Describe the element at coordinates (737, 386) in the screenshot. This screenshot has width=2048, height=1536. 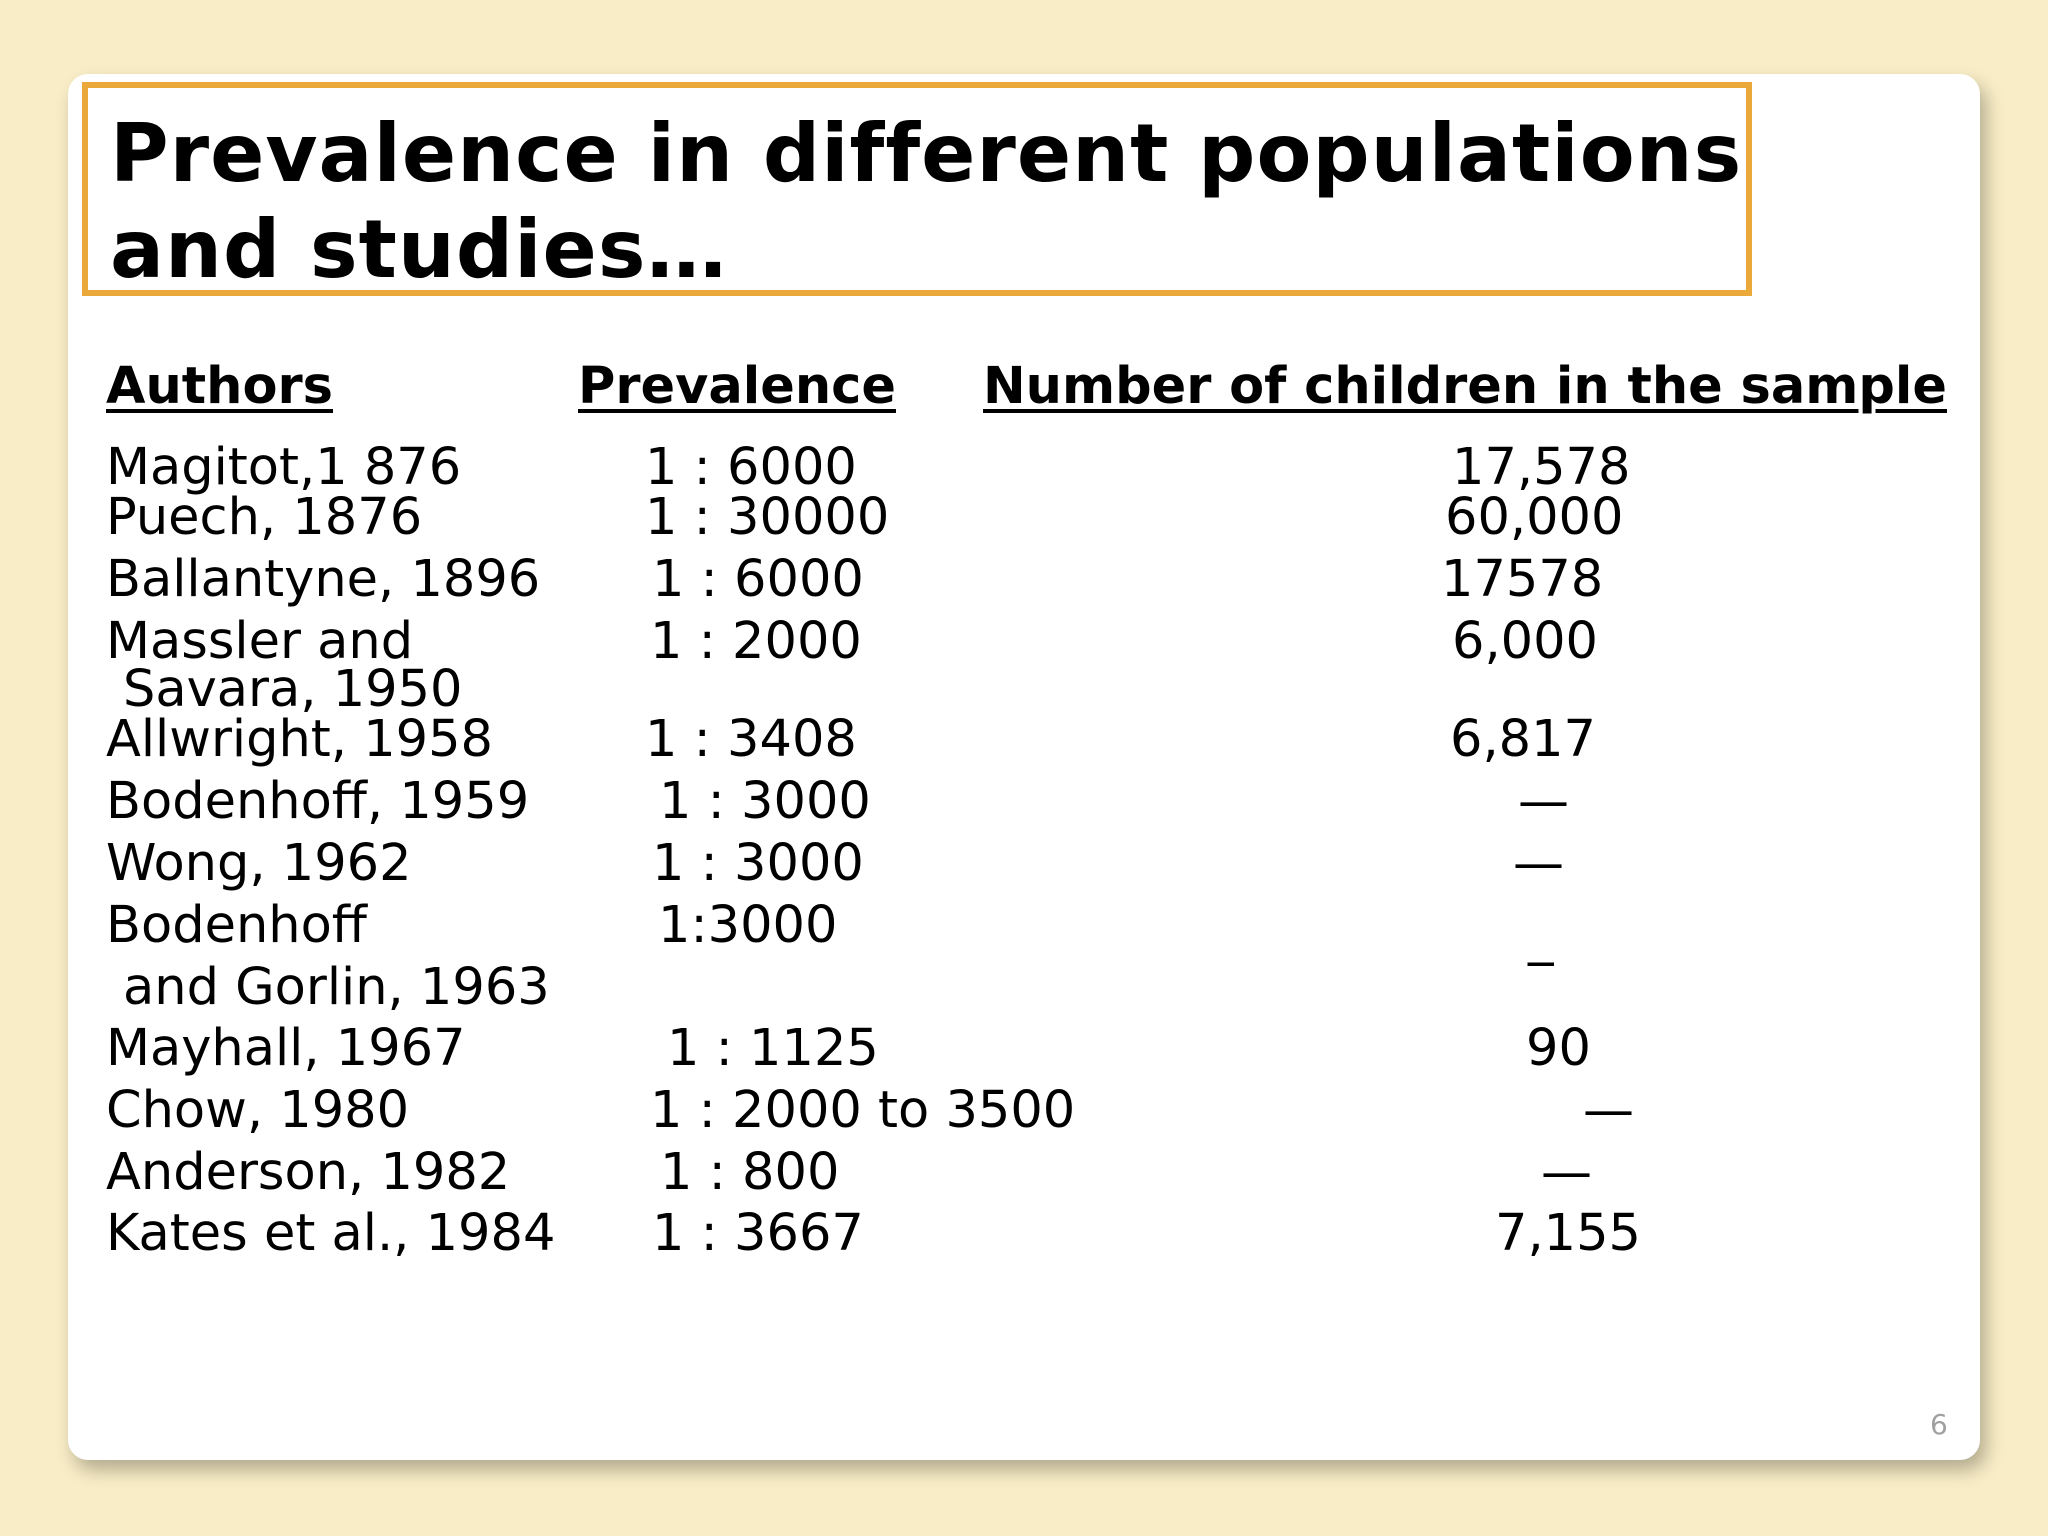
I see `header-prevalence: Prevalence` at that location.